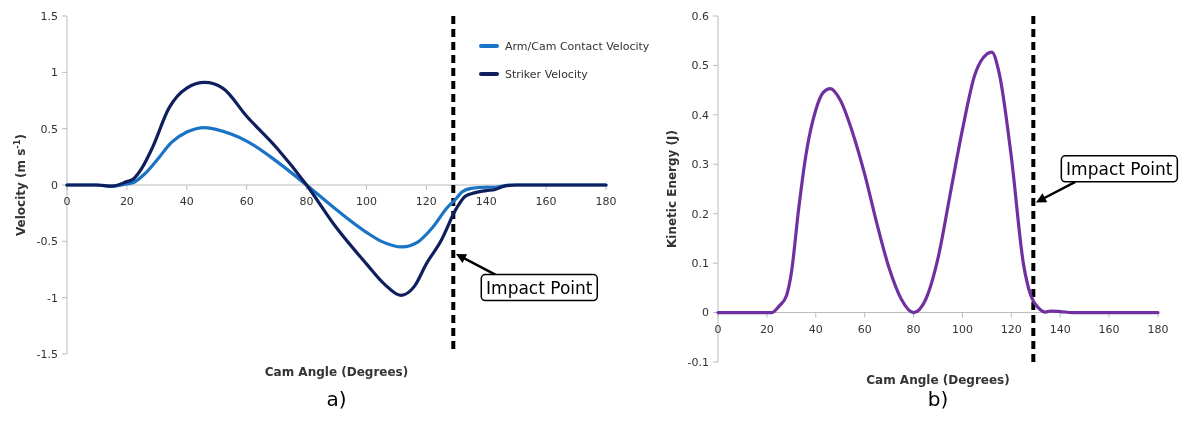  Describe the element at coordinates (47, 242) in the screenshot. I see `y-tick-label: -0.5` at that location.